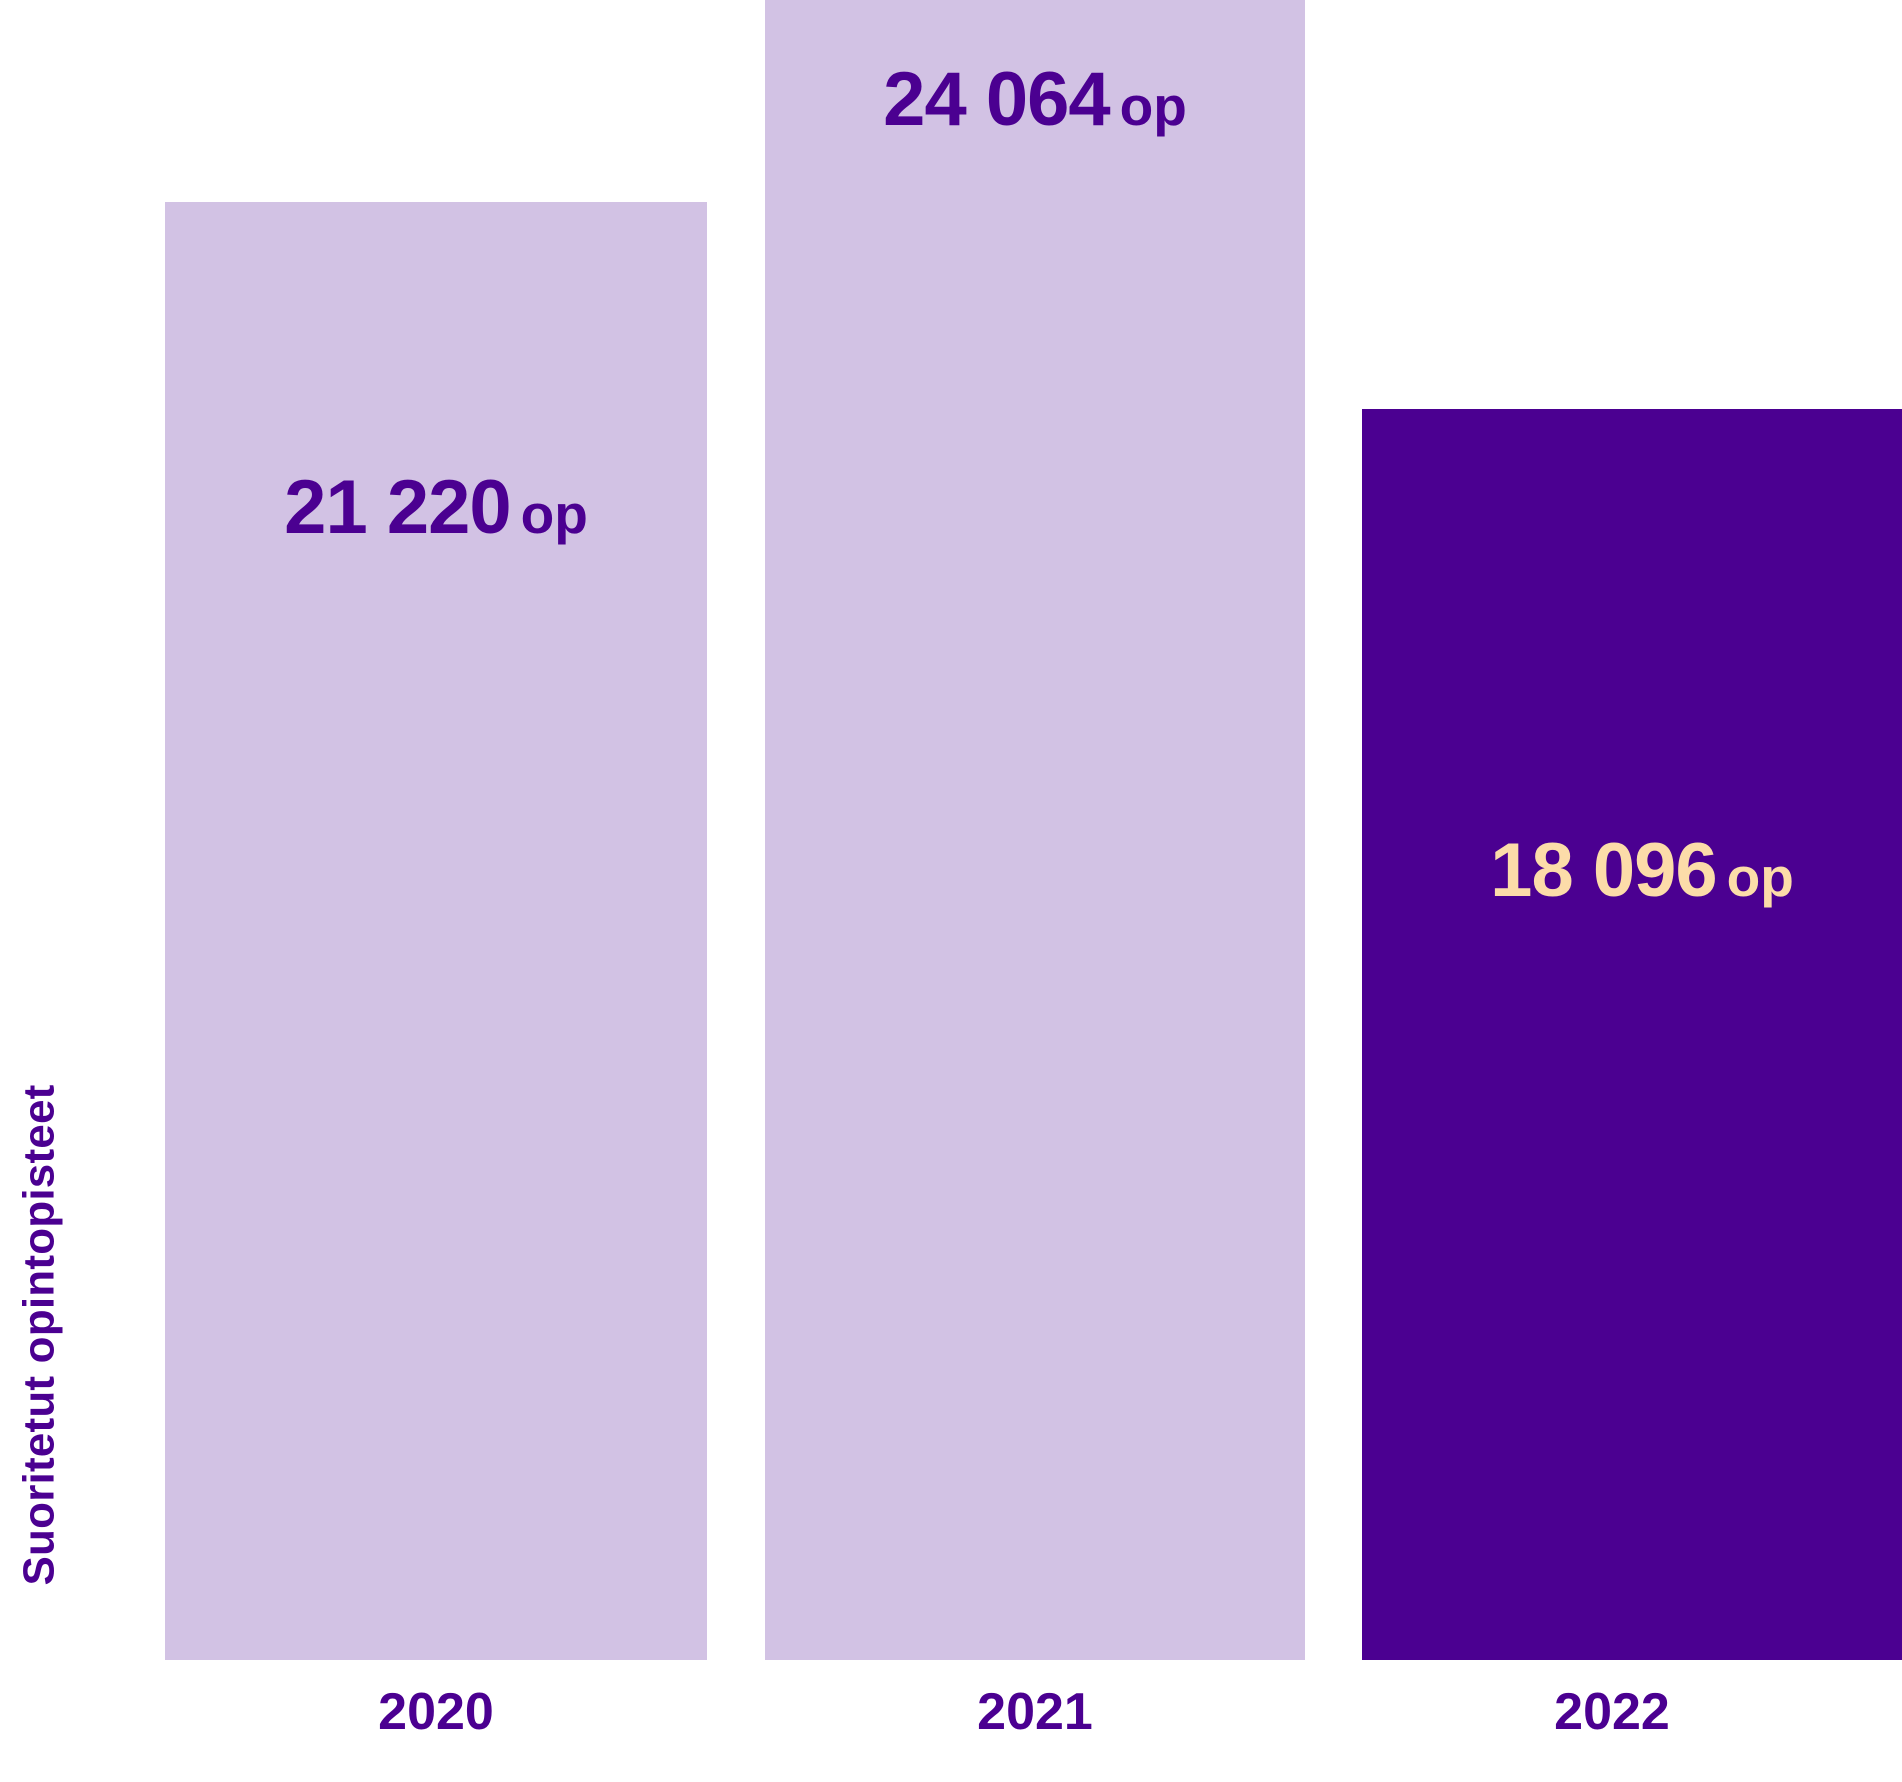  Describe the element at coordinates (1603, 870) in the screenshot. I see `bar-value-2022: 18 096` at that location.